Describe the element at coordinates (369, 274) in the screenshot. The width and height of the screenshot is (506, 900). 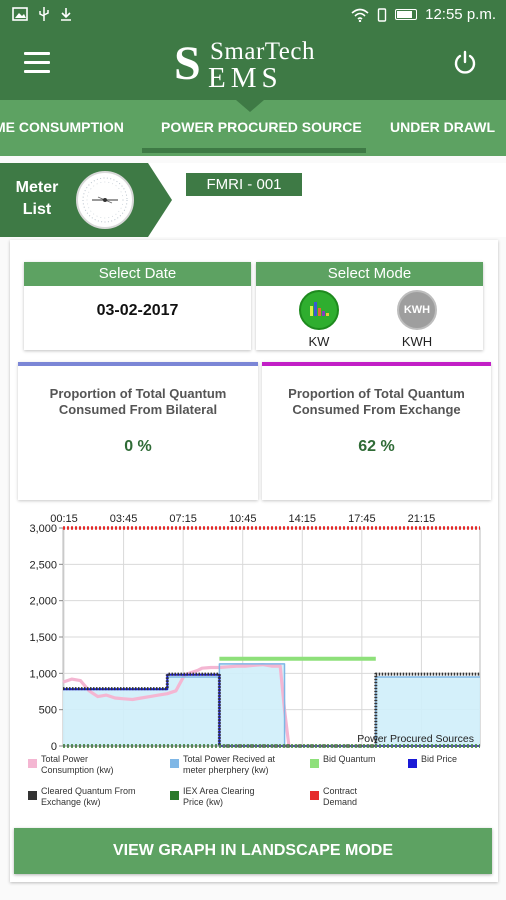
I see `select-mode-header: Select Mode` at that location.